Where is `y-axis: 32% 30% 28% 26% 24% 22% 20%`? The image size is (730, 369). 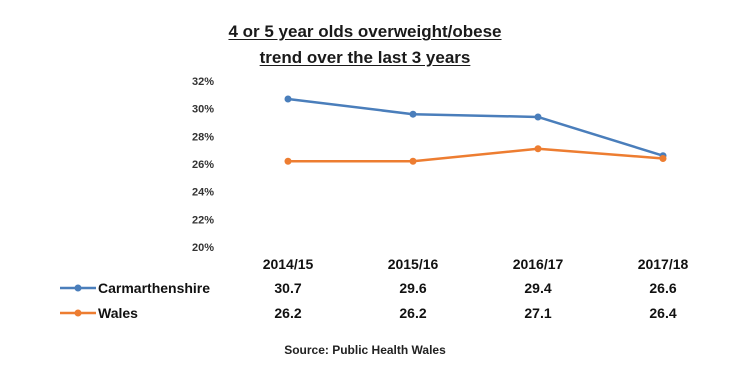
y-axis: 32% 30% 28% 26% 24% 22% 20% is located at coordinates (203, 165).